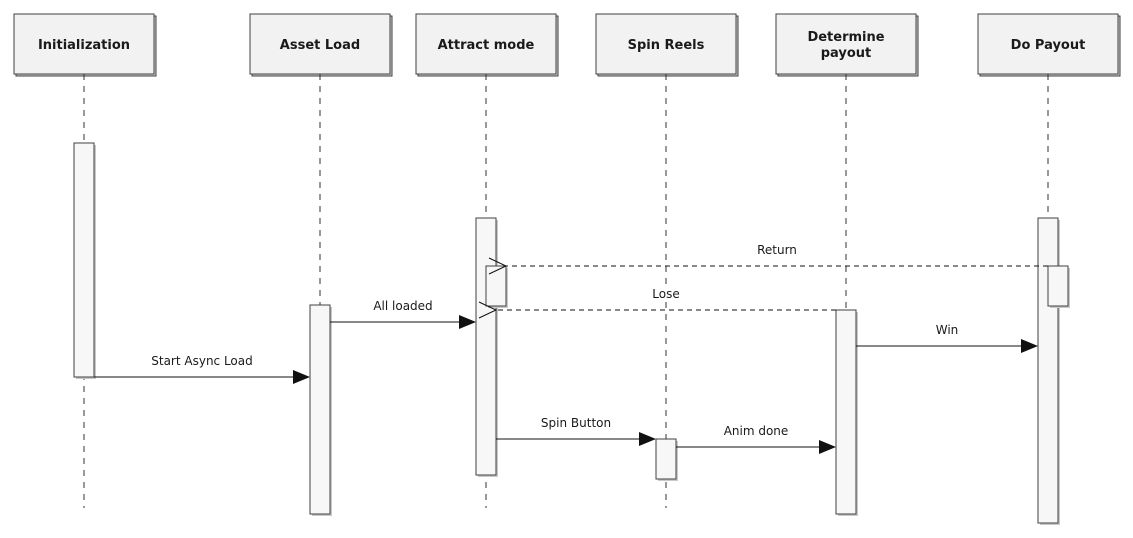 The image size is (1133, 538). What do you see at coordinates (403, 314) in the screenshot?
I see `message-all-loaded: All loaded` at bounding box center [403, 314].